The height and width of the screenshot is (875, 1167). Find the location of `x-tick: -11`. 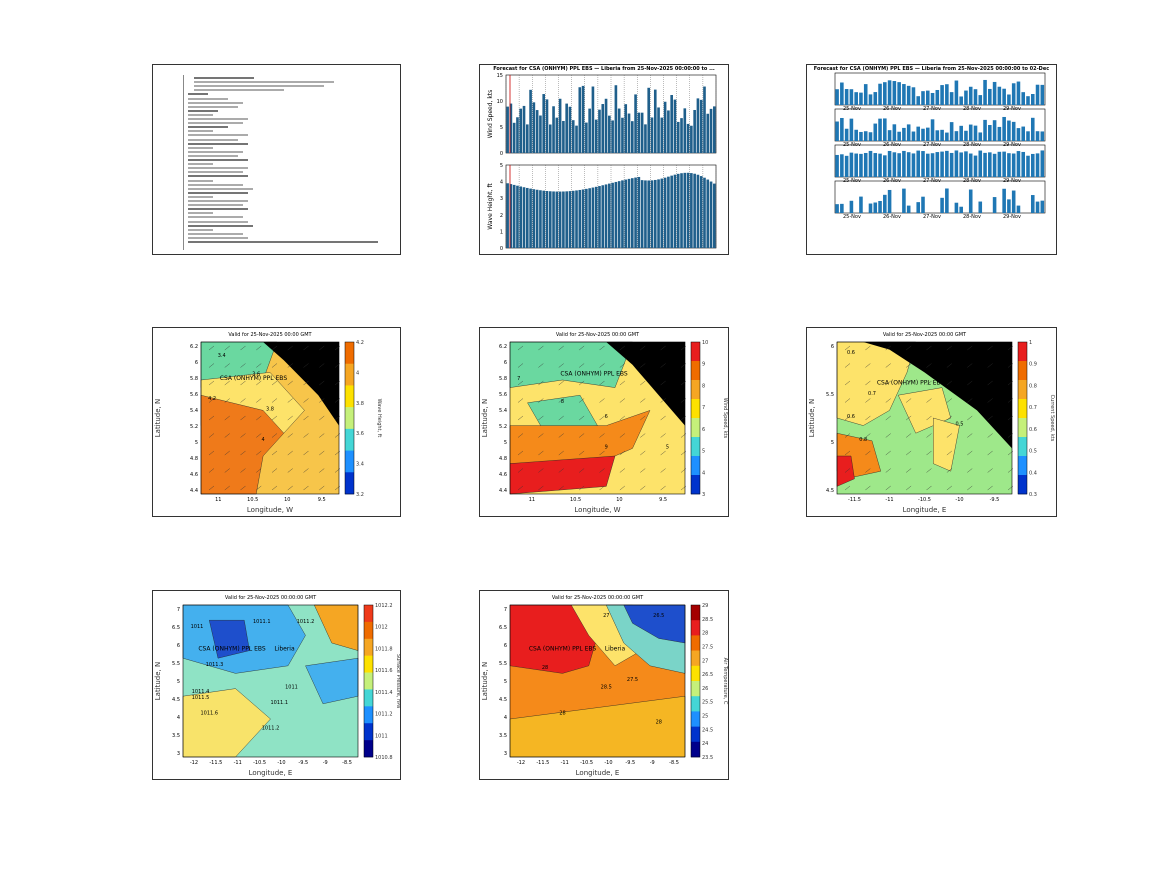

x-tick: -11 is located at coordinates (238, 763).